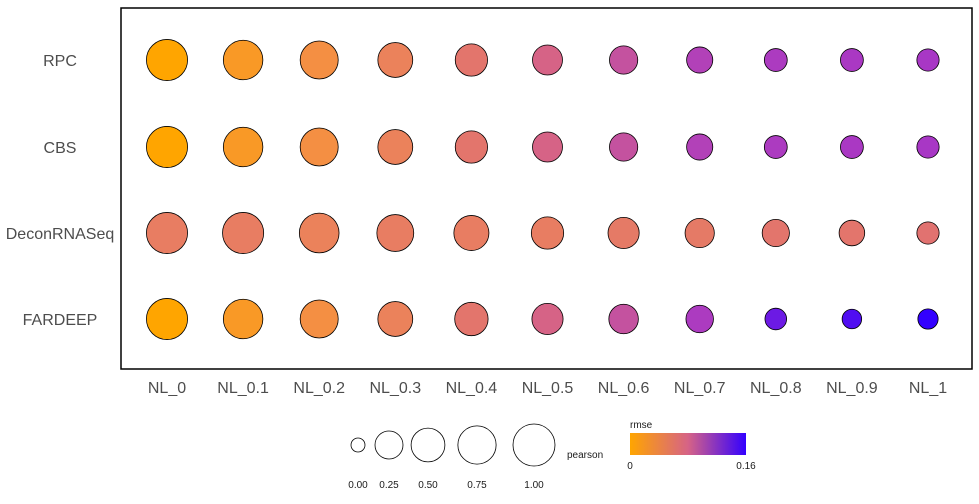 This screenshot has width=979, height=504. I want to click on bubble-FARDEEP-NL_0.3, so click(395, 319).